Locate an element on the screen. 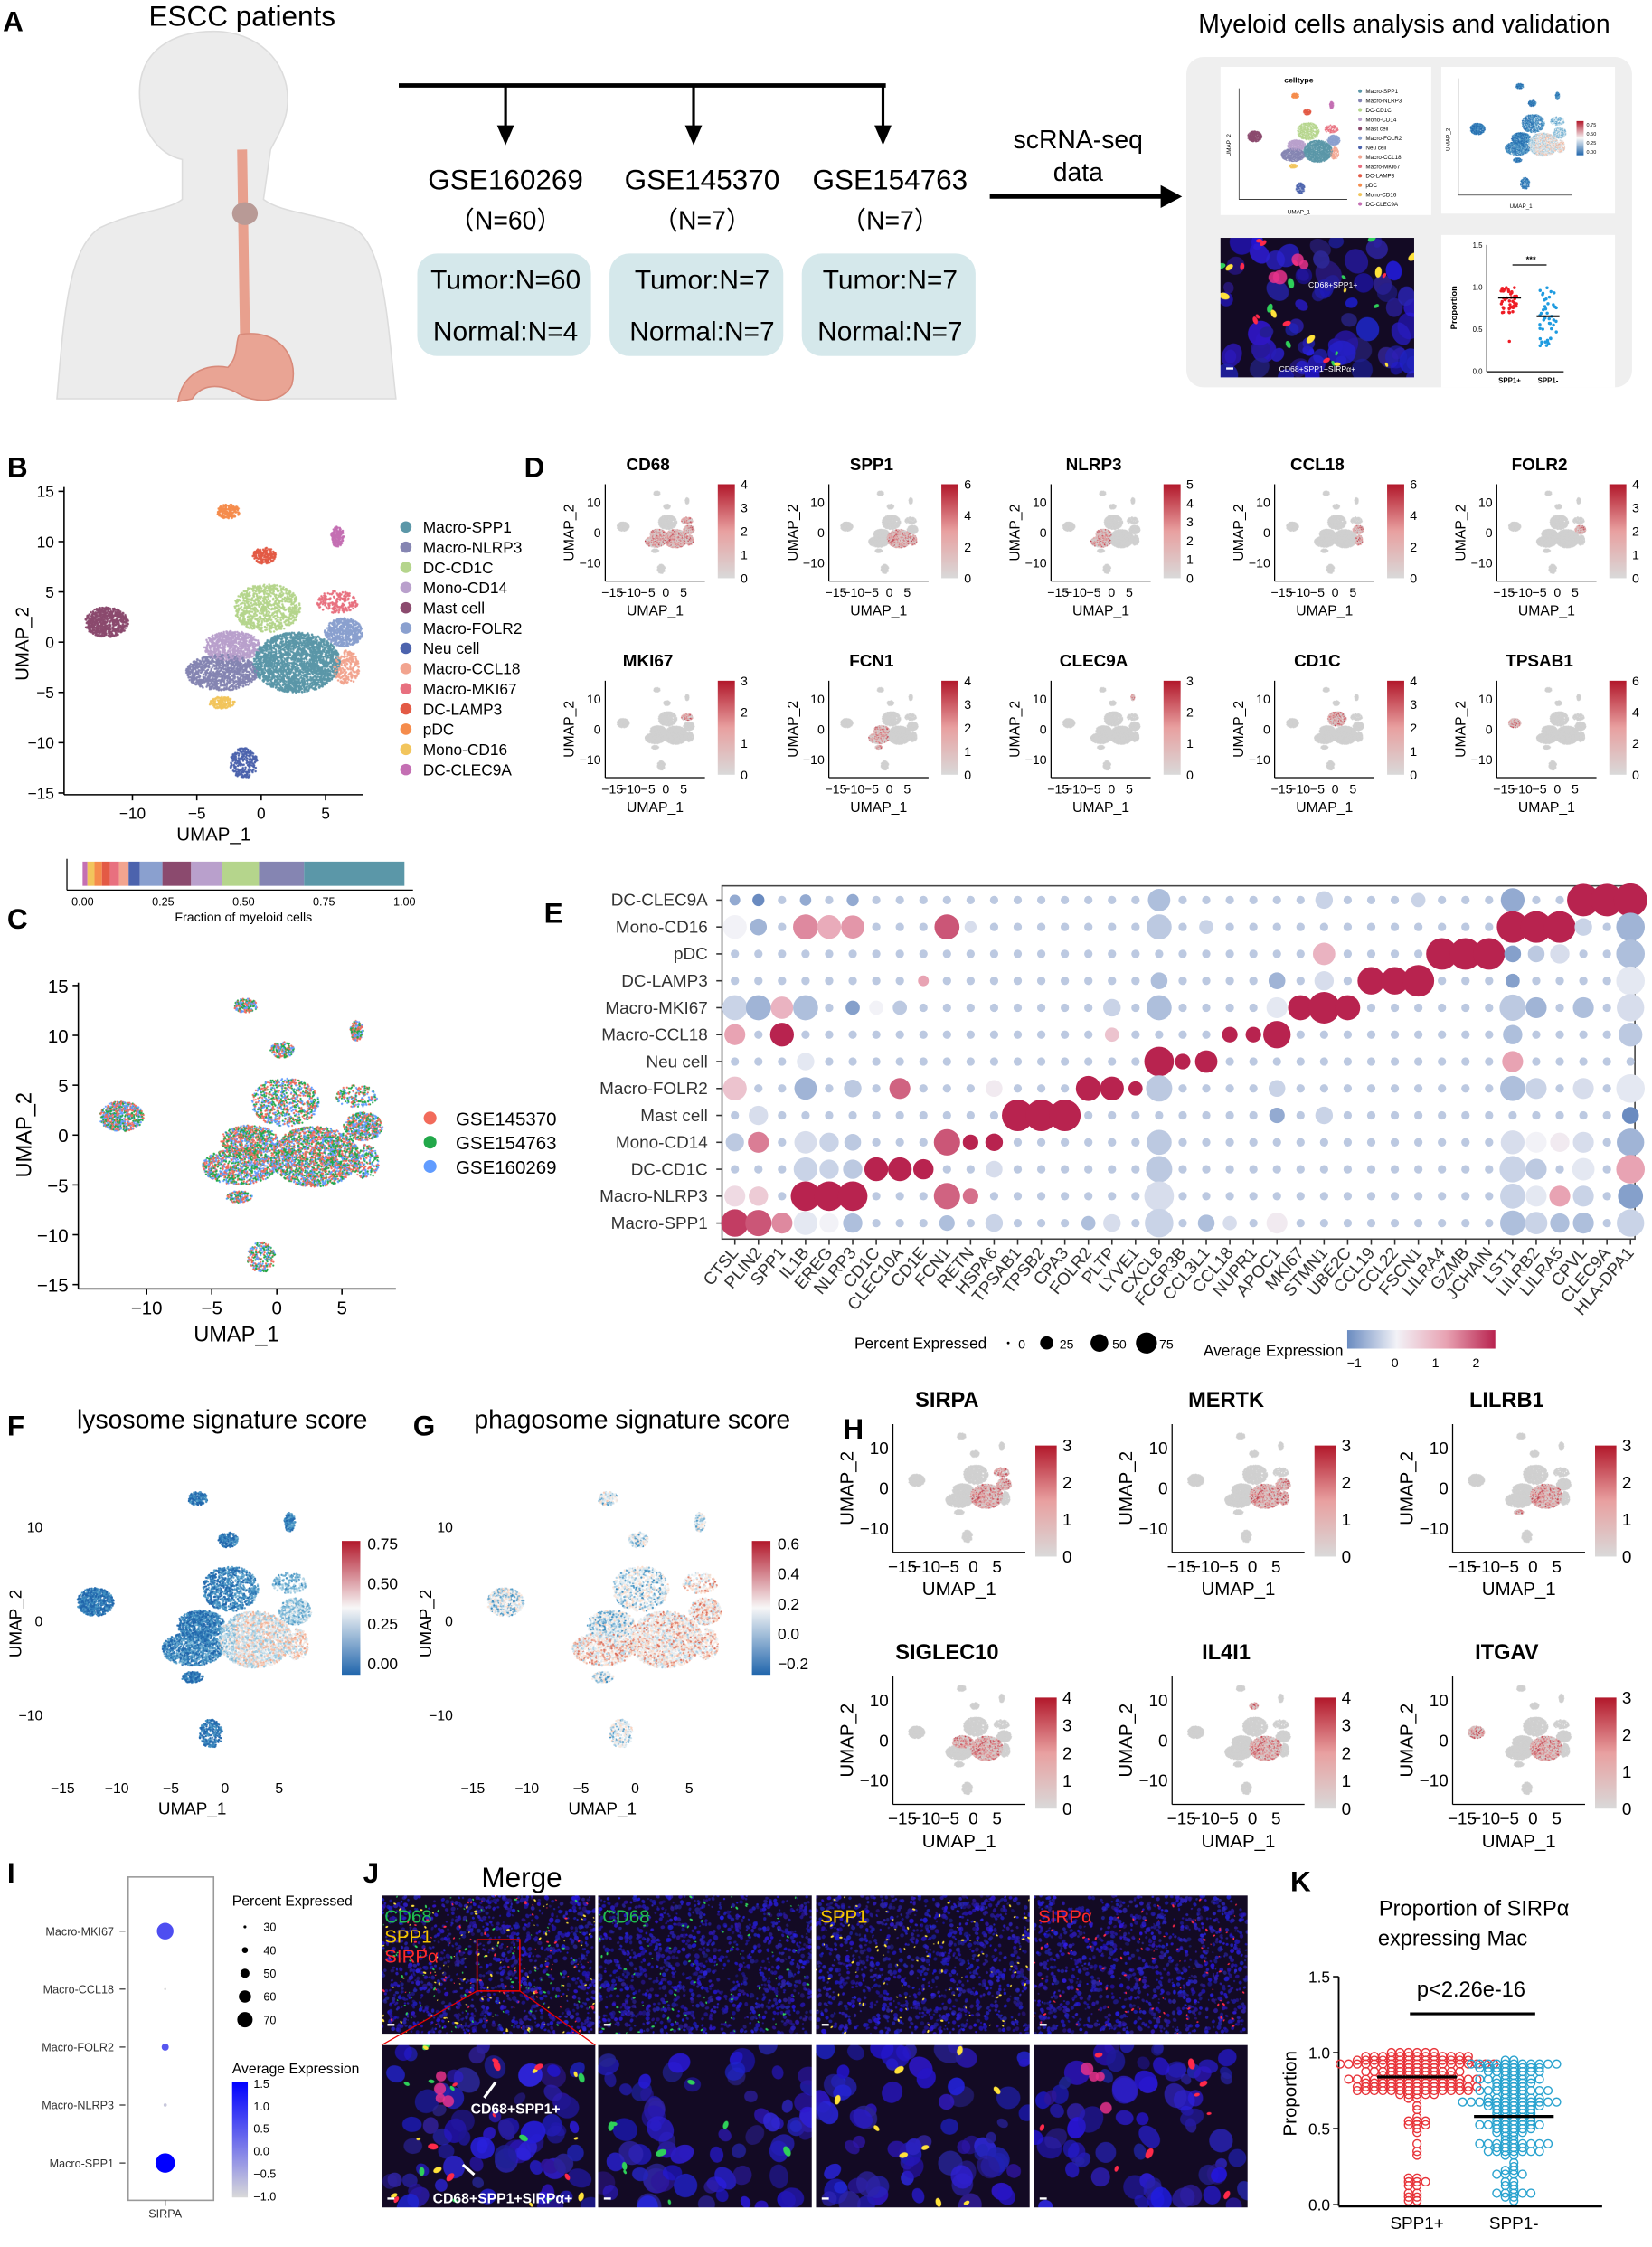  dot-pdc-nlrp3 is located at coordinates (852, 953).